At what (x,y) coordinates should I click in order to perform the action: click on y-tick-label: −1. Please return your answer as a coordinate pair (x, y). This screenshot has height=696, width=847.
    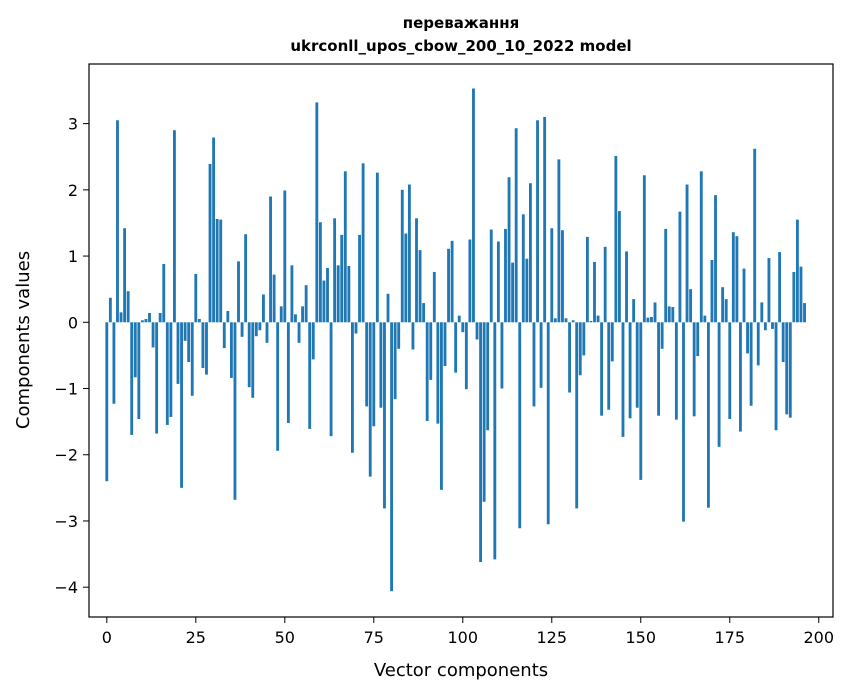
    Looking at the image, I should click on (66, 389).